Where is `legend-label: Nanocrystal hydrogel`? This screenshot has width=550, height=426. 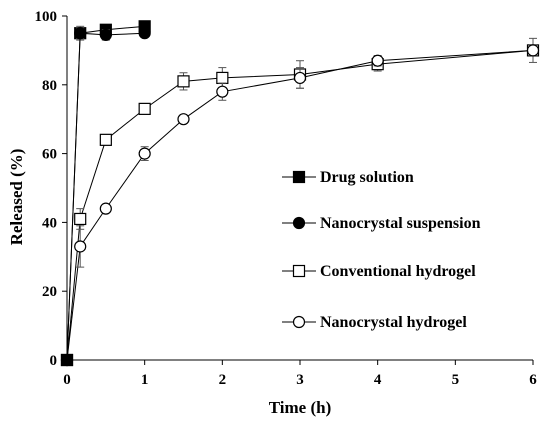 legend-label: Nanocrystal hydrogel is located at coordinates (393, 322).